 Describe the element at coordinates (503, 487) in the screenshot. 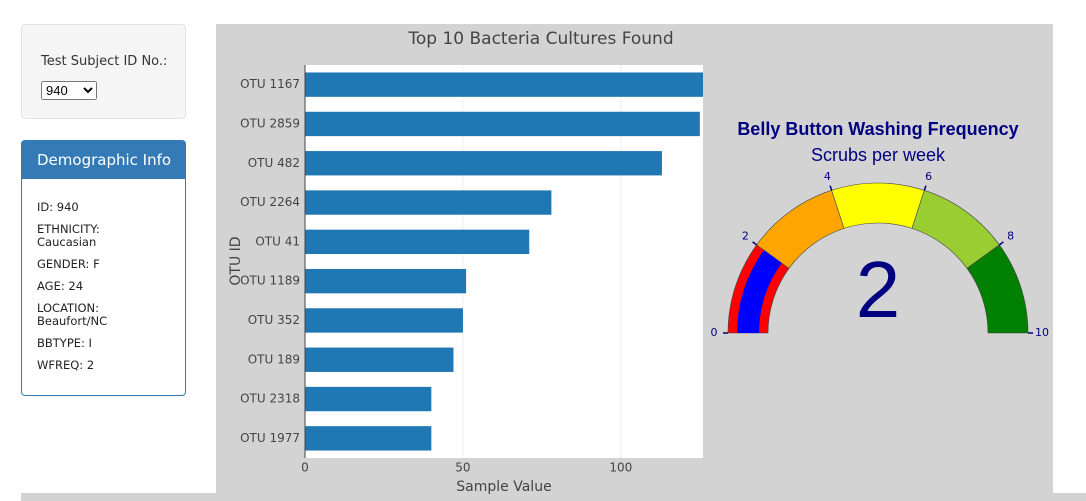

I see `x-axis-label: Sample Value` at that location.